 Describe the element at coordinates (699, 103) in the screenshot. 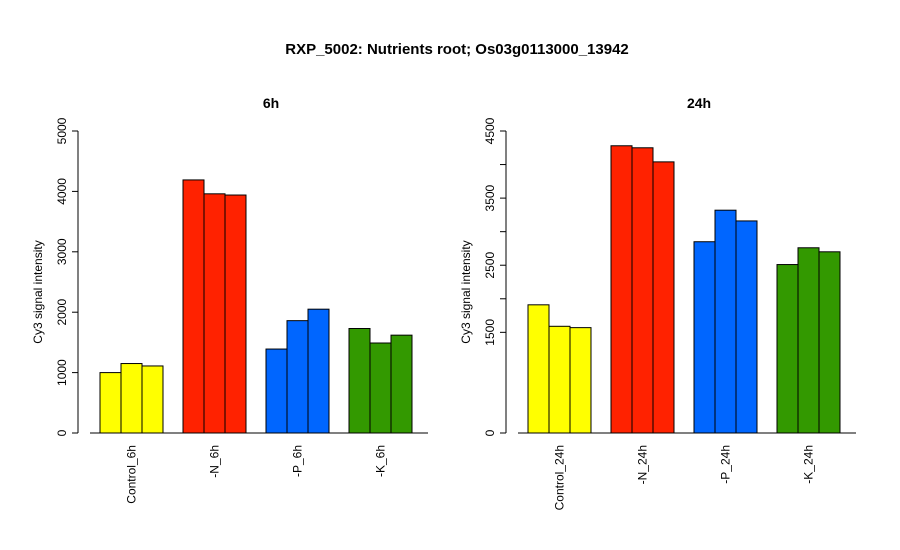

I see `panel-title: 24h` at that location.